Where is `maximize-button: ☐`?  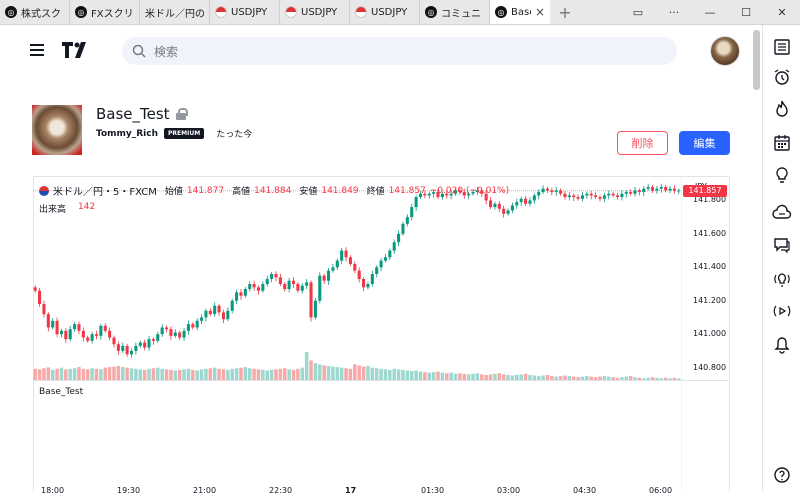
maximize-button: ☐ is located at coordinates (746, 12).